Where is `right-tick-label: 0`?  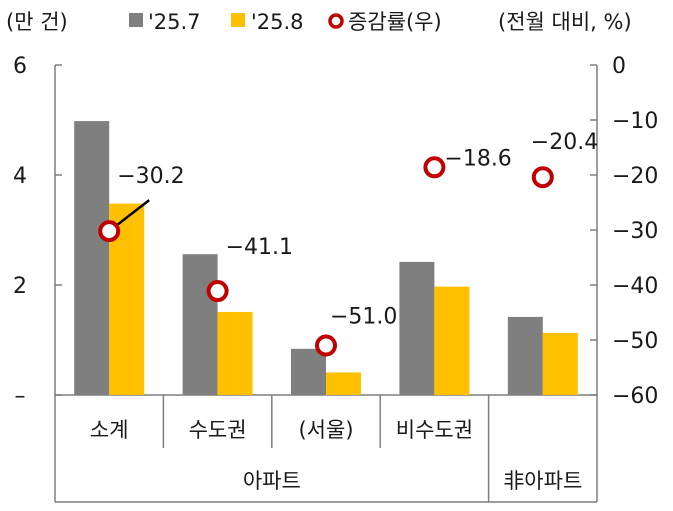
right-tick-label: 0 is located at coordinates (619, 66).